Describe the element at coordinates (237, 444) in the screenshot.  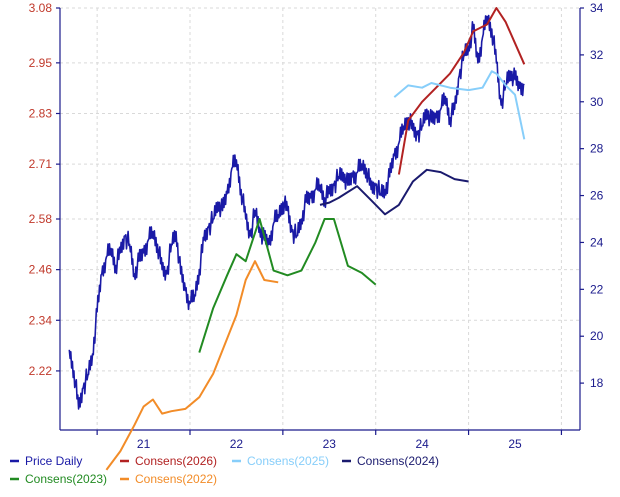
I see `x-tick-label: 22` at that location.